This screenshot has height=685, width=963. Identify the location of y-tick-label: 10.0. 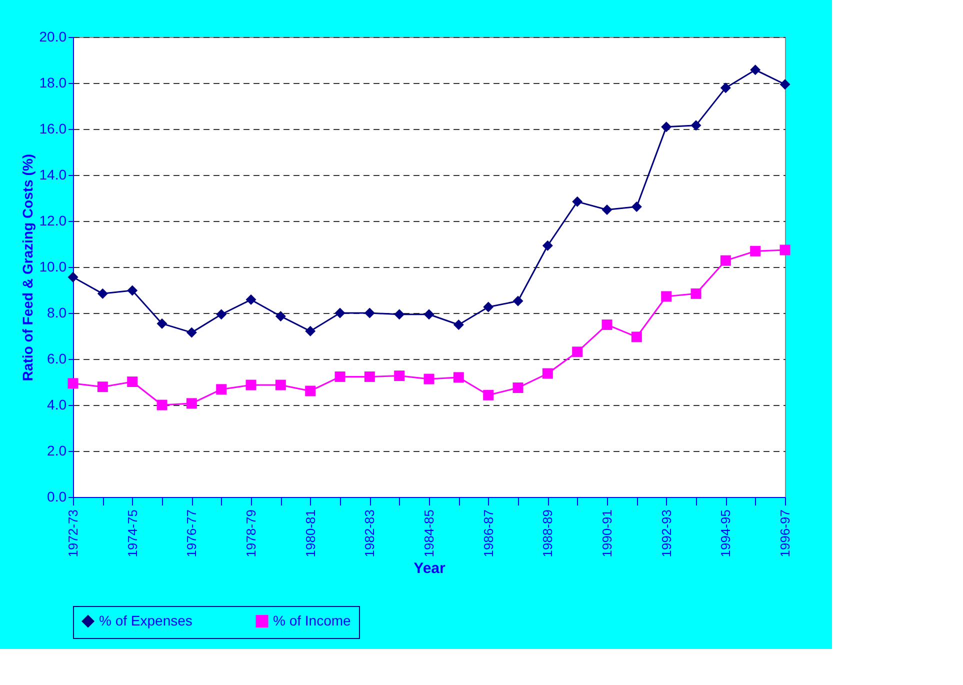
(53, 266).